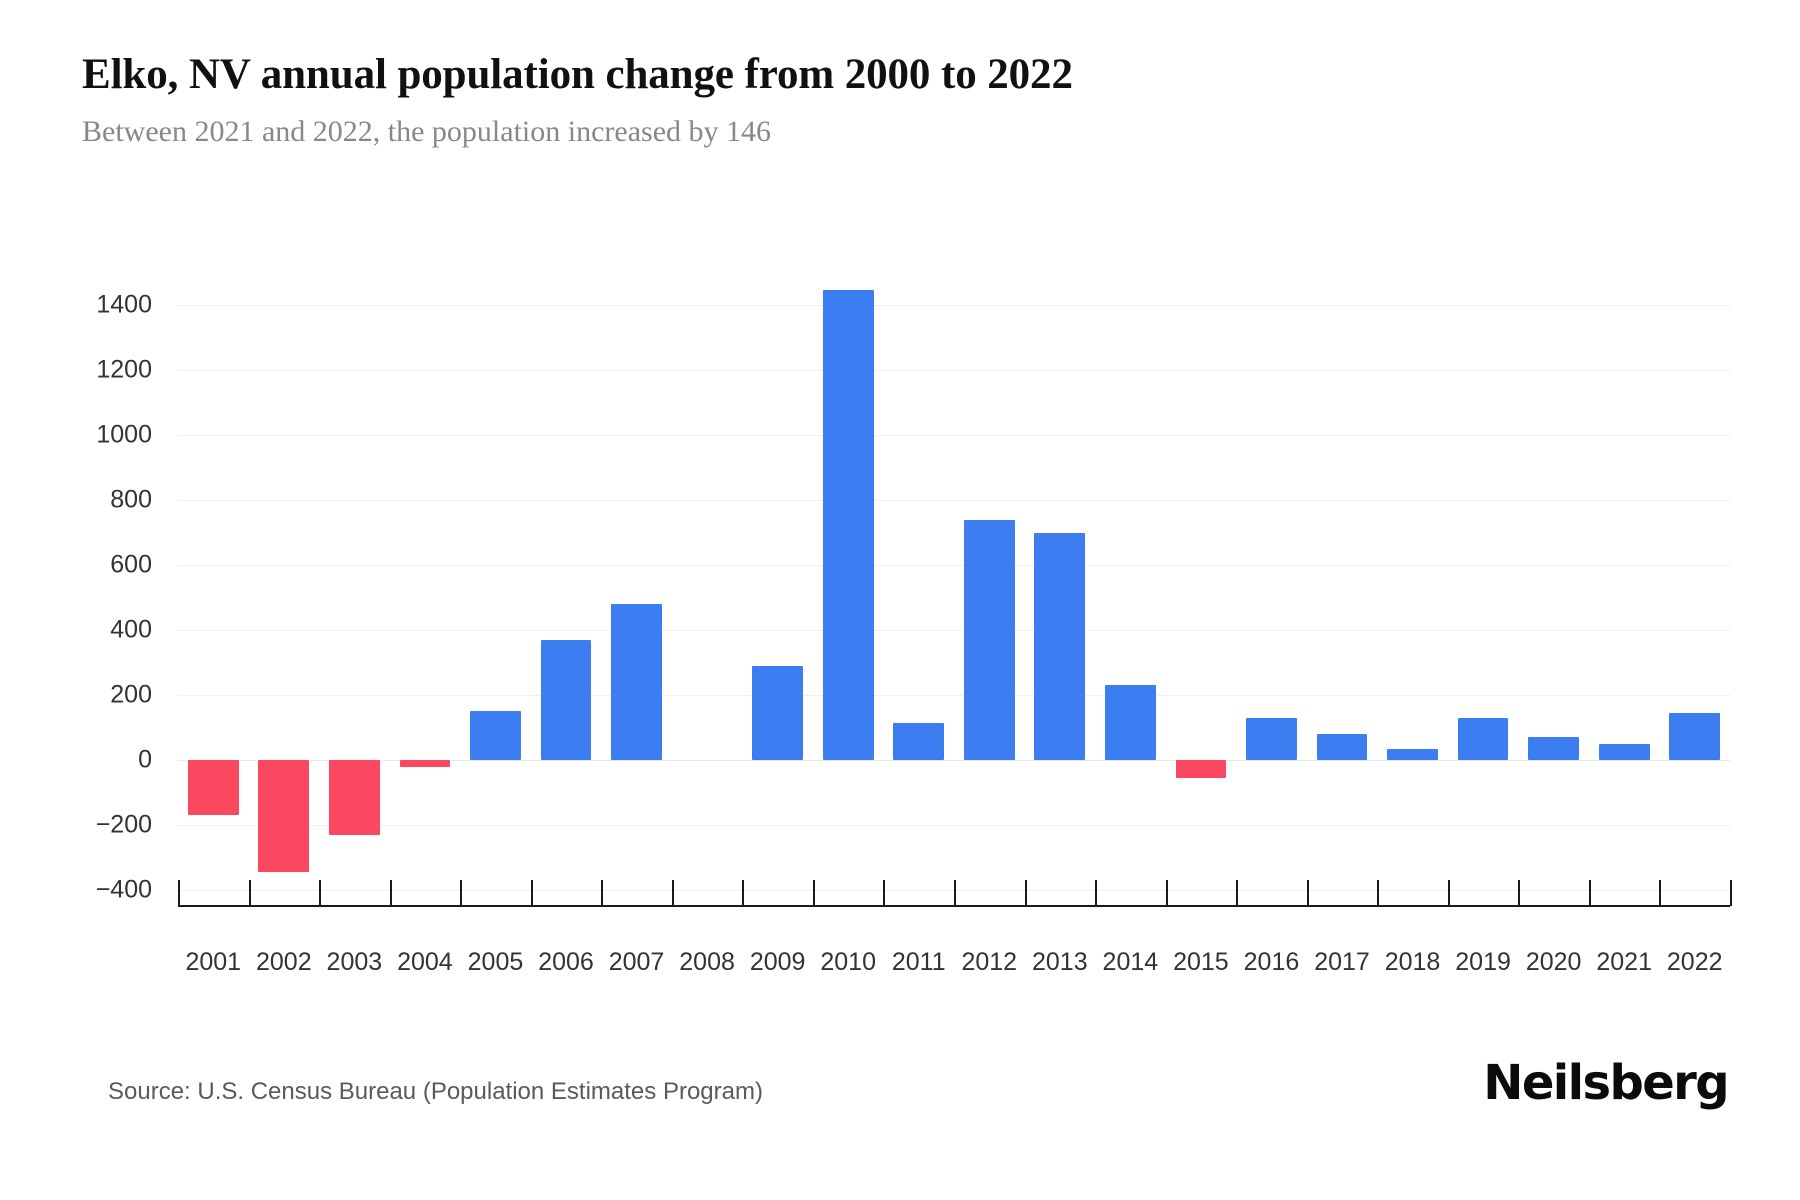  I want to click on x-axis-tick-label: 2007, so click(636, 962).